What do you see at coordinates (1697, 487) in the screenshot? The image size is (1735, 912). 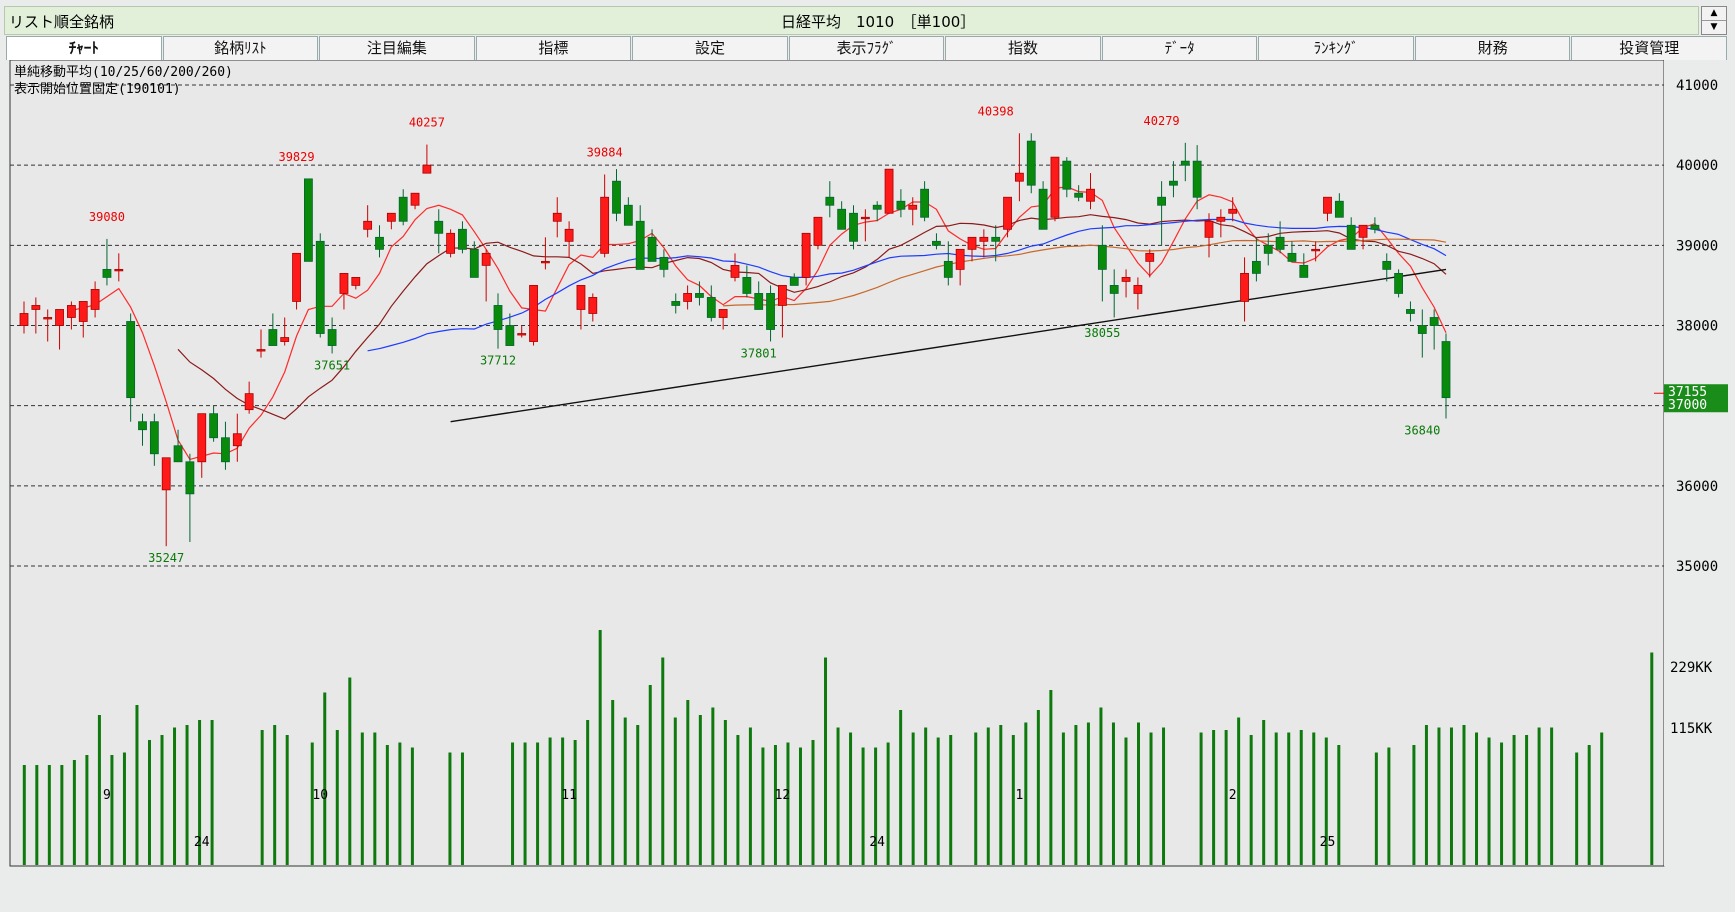 I see `price-tick-label: 36000` at bounding box center [1697, 487].